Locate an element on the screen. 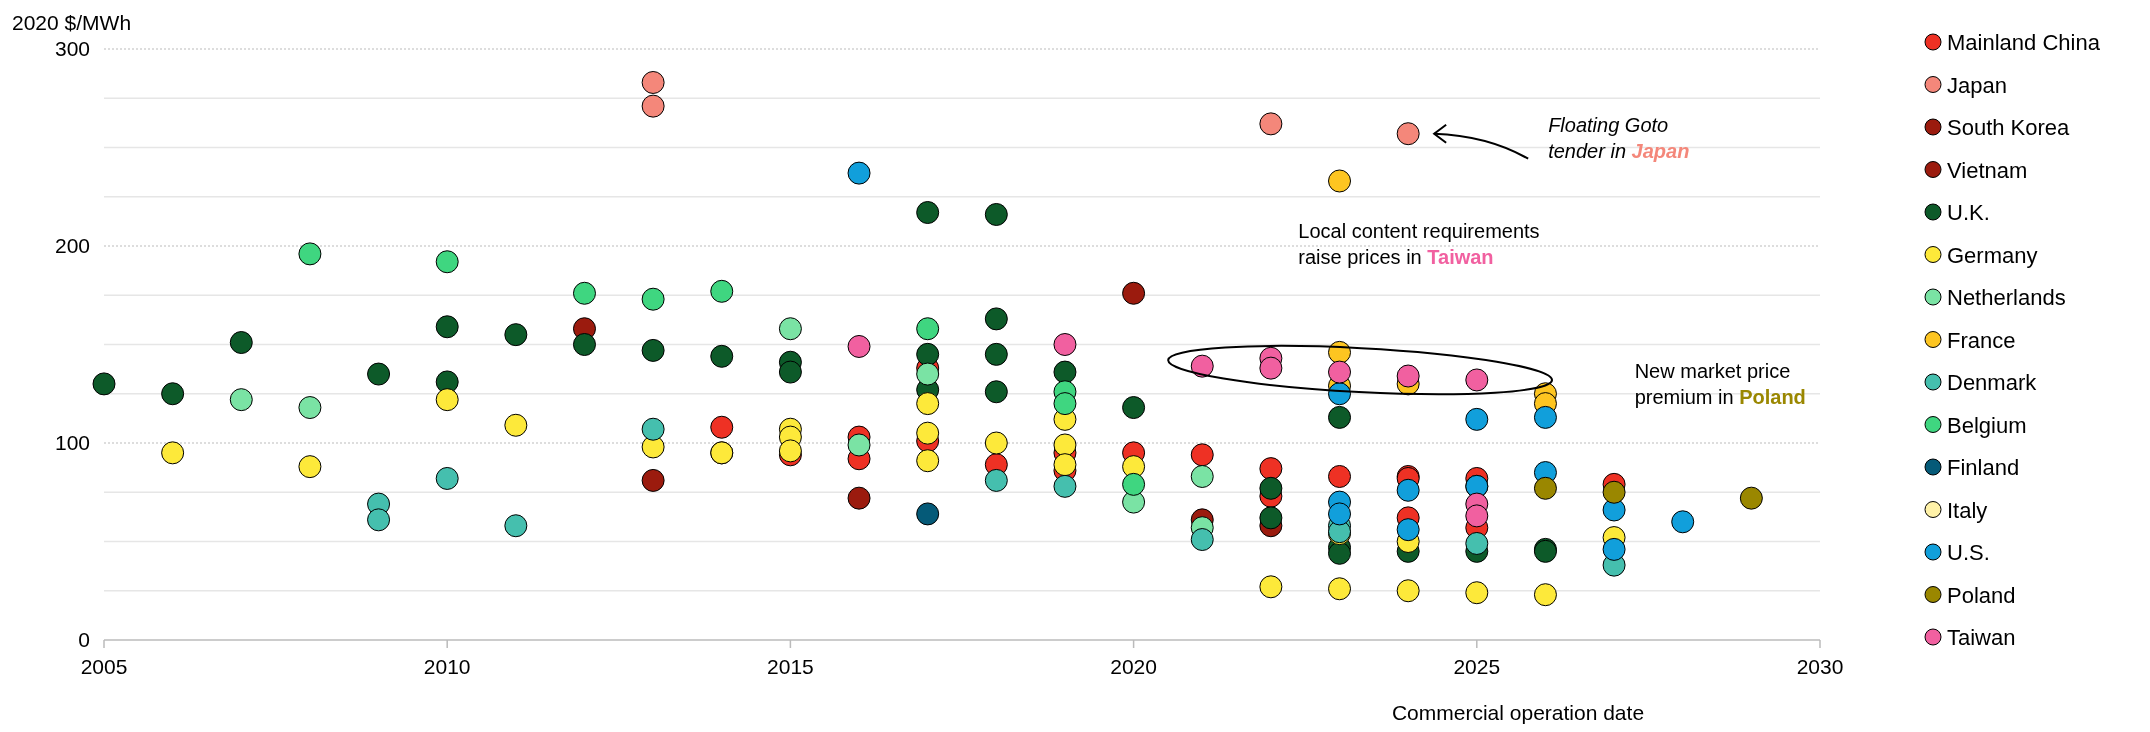  legend-label: Italy is located at coordinates (1967, 510).